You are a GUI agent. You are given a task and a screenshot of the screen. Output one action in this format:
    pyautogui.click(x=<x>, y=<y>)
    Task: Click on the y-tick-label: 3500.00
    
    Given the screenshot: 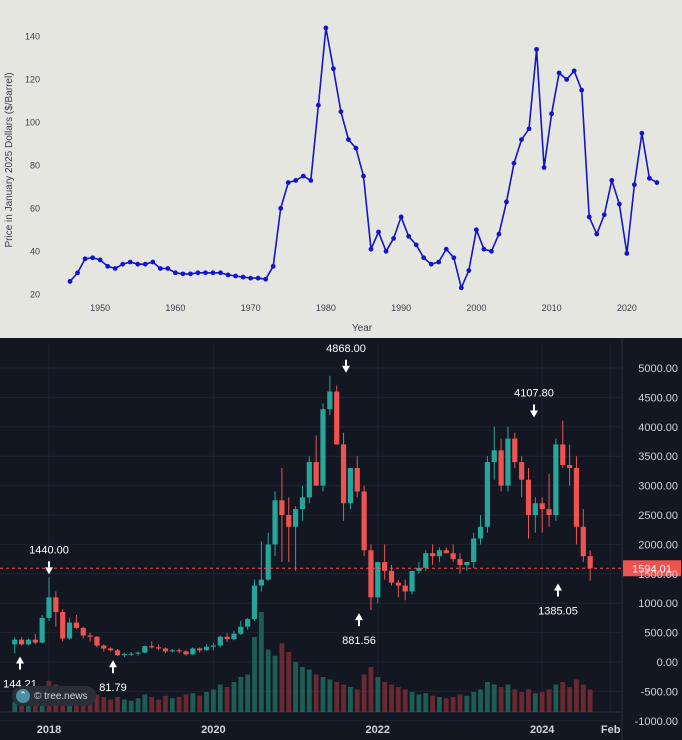 What is the action you would take?
    pyautogui.click(x=658, y=457)
    